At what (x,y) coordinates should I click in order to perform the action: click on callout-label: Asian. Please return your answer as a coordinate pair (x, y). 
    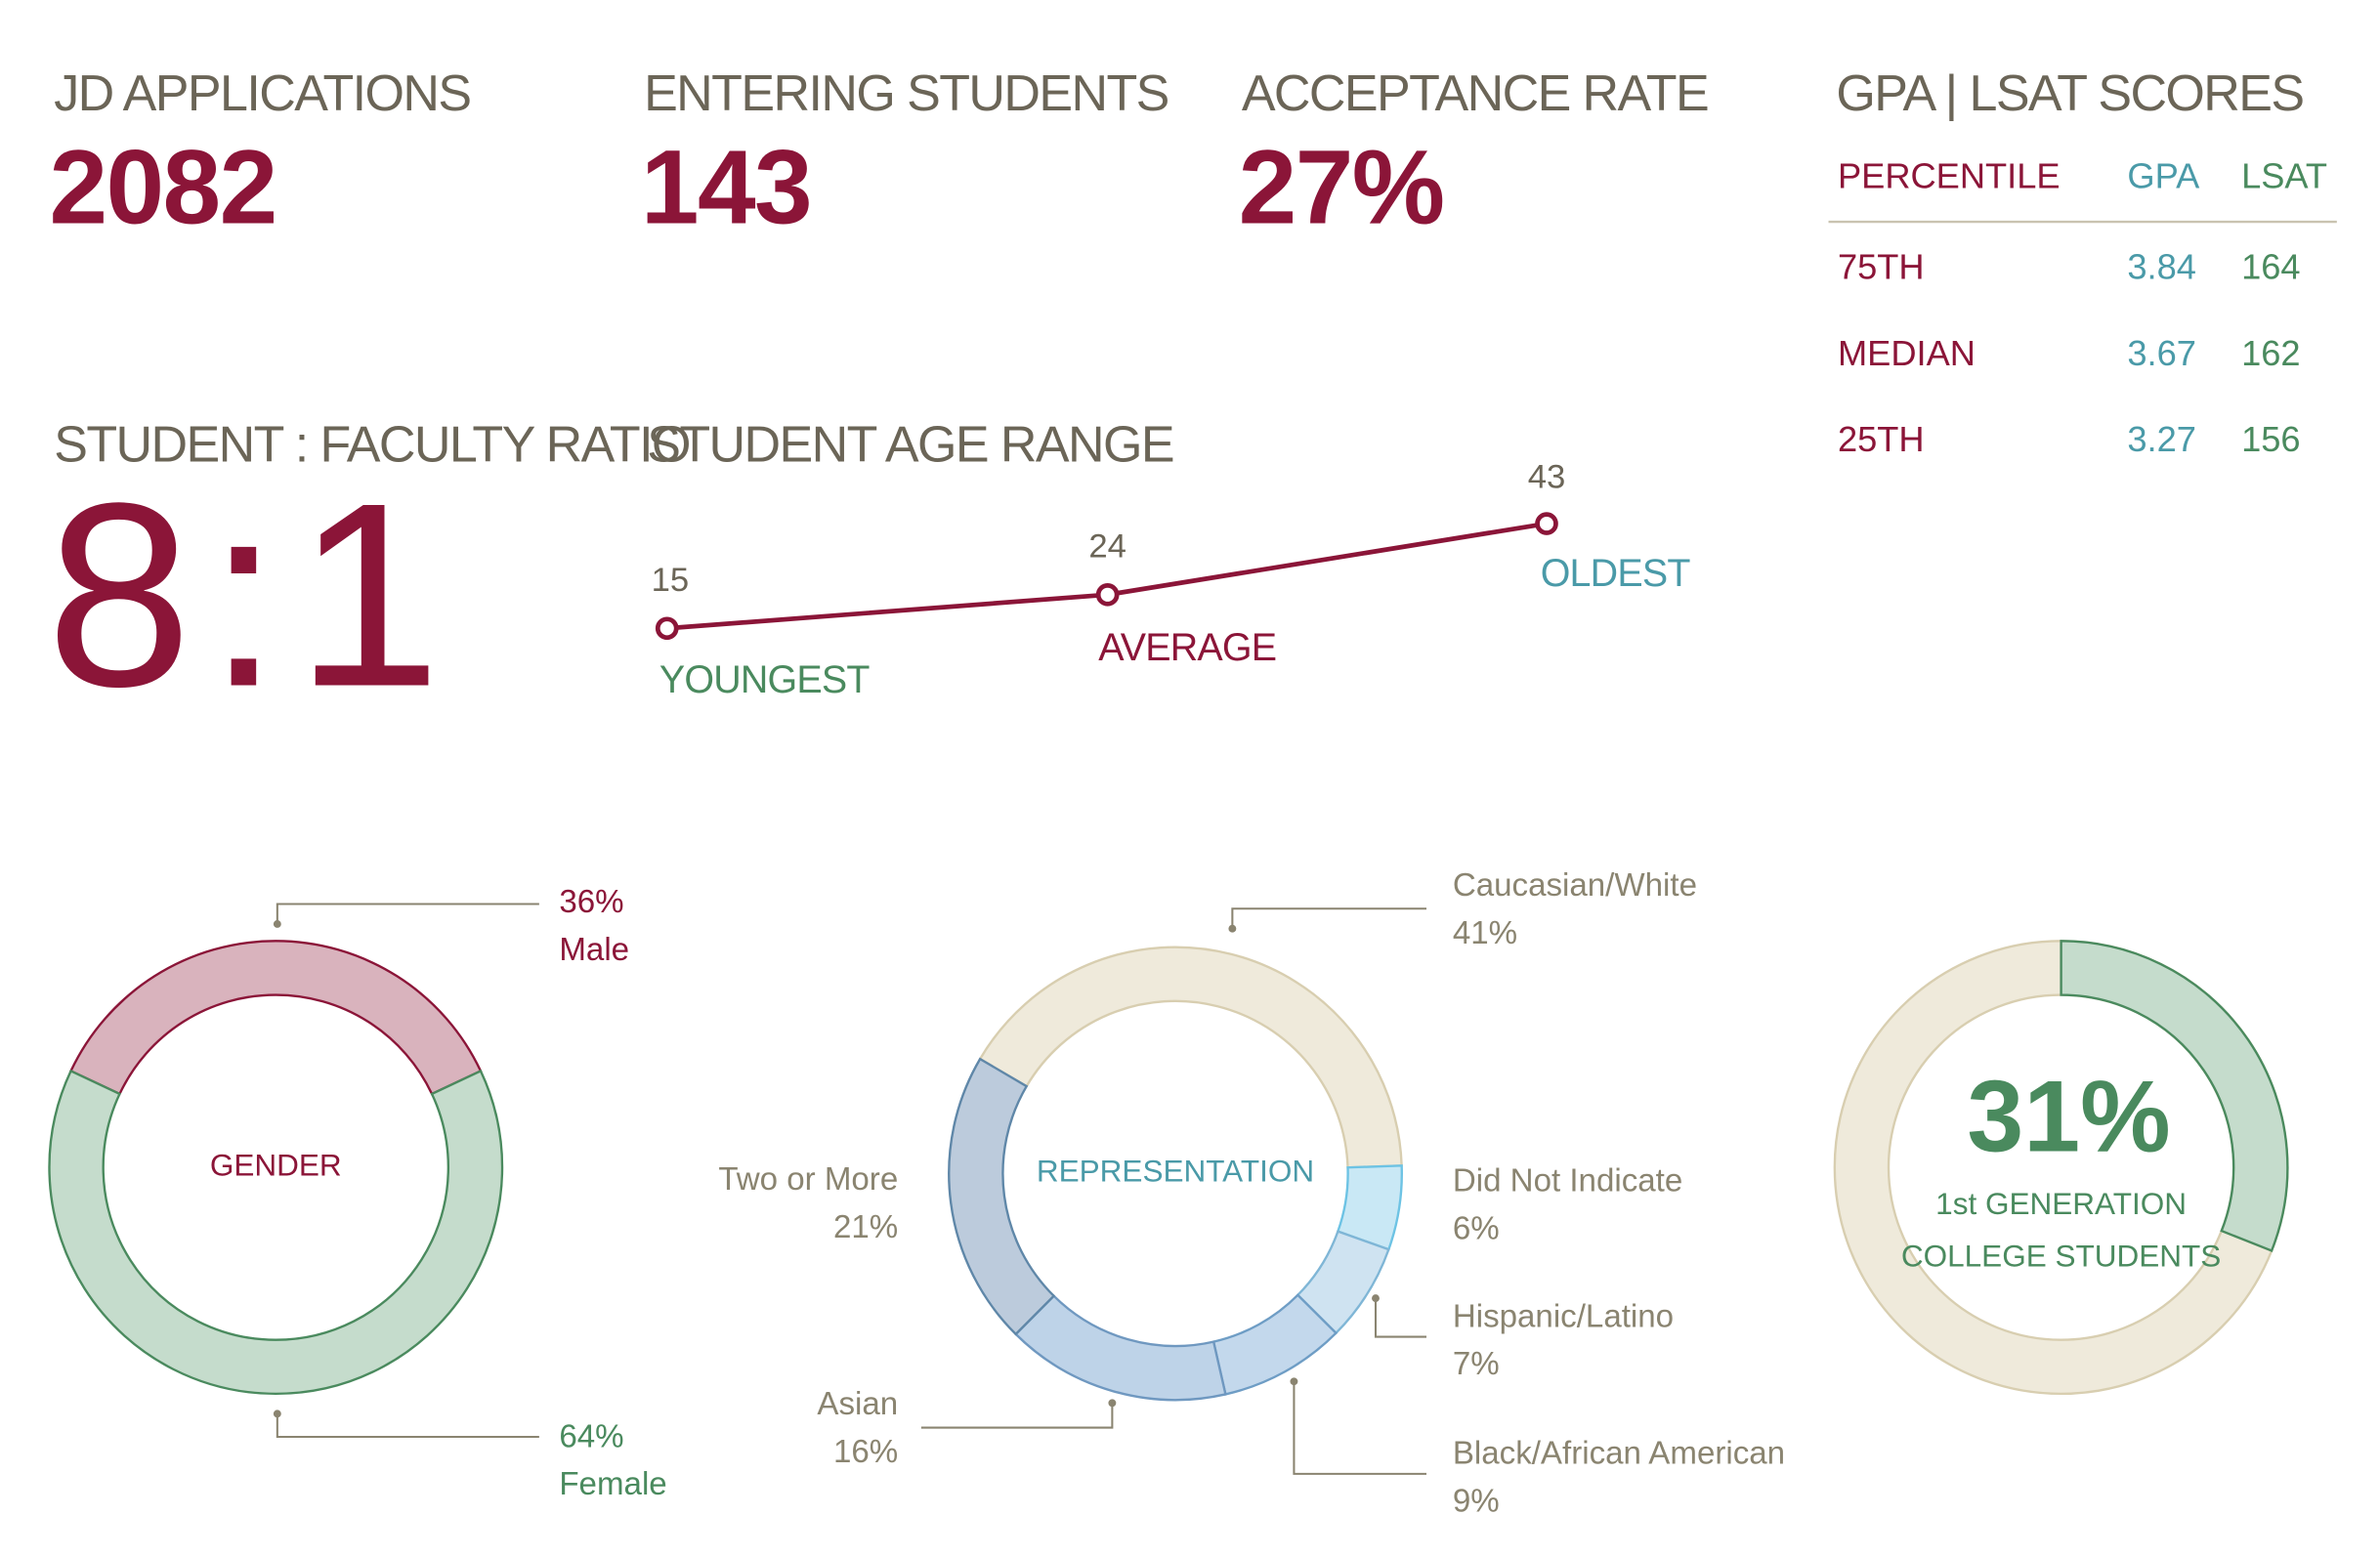
    Looking at the image, I should click on (857, 1404).